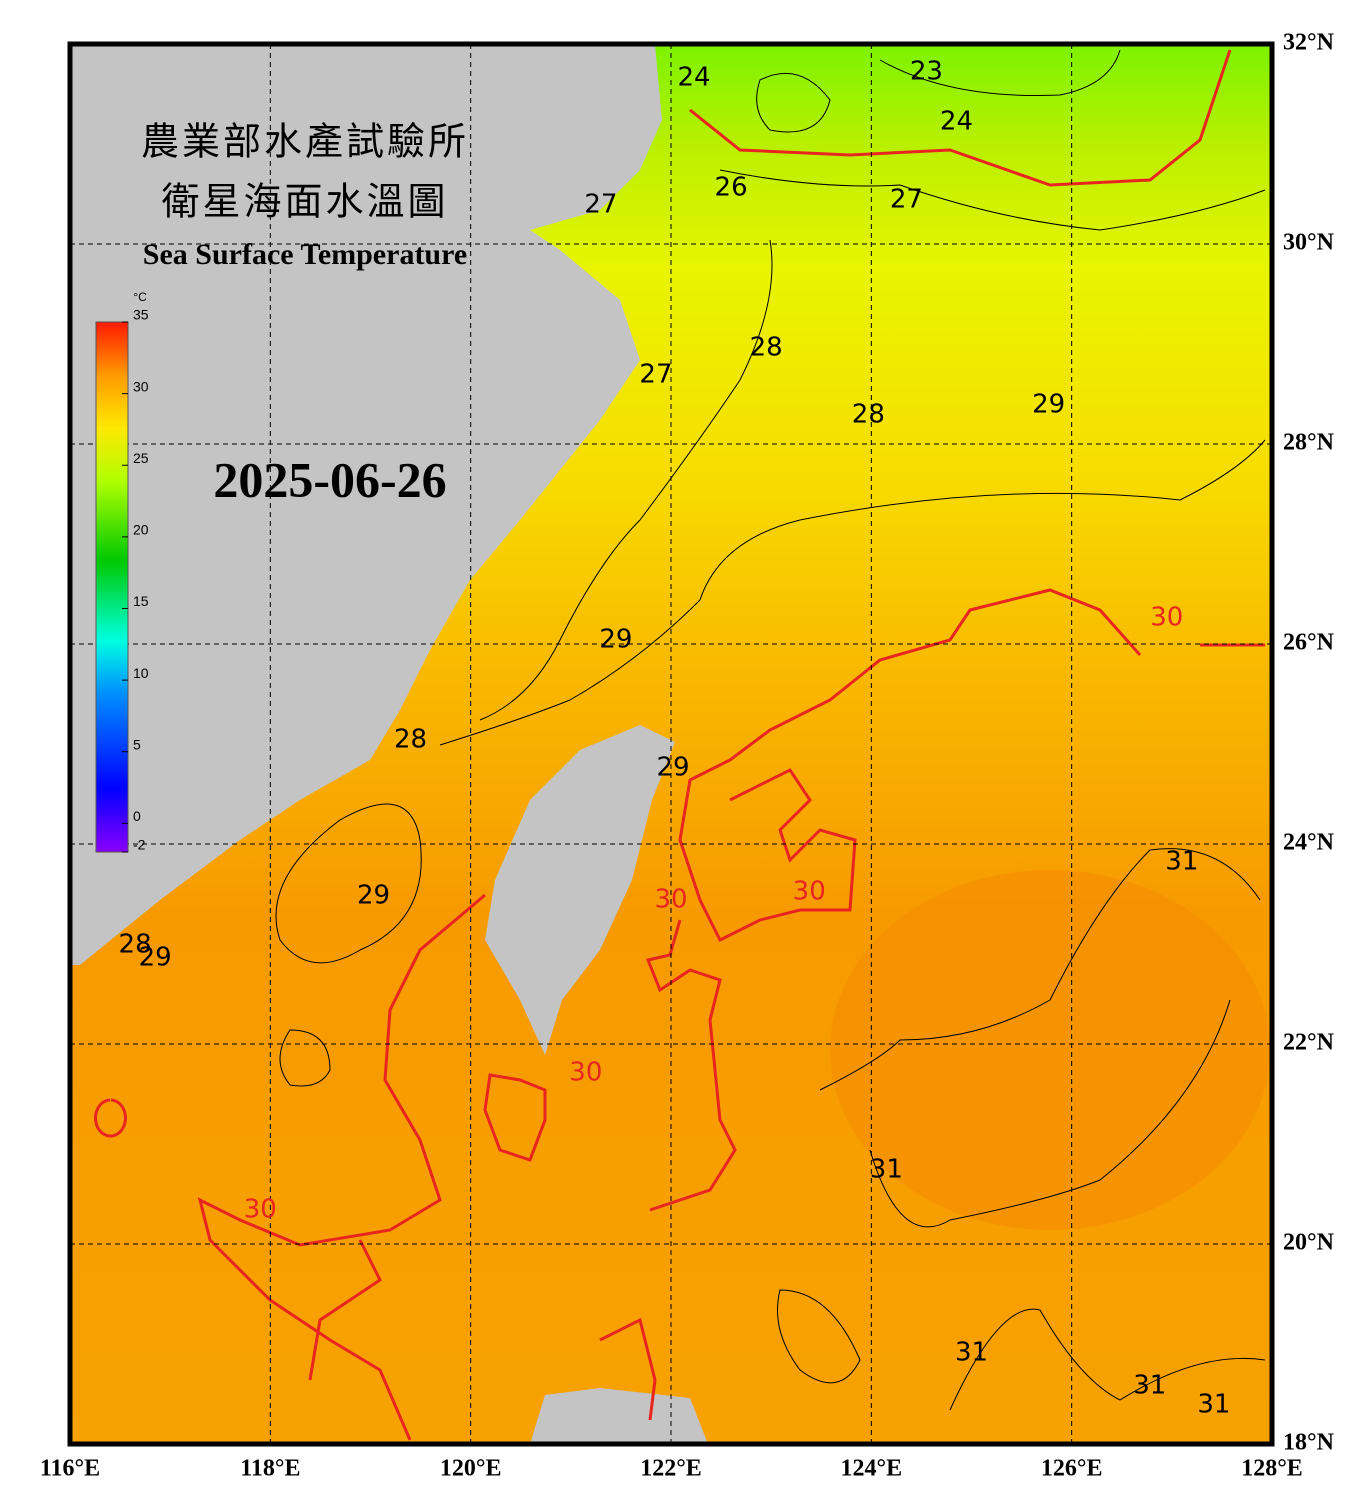  I want to click on lat-tick-label: 30°N, so click(1309, 243).